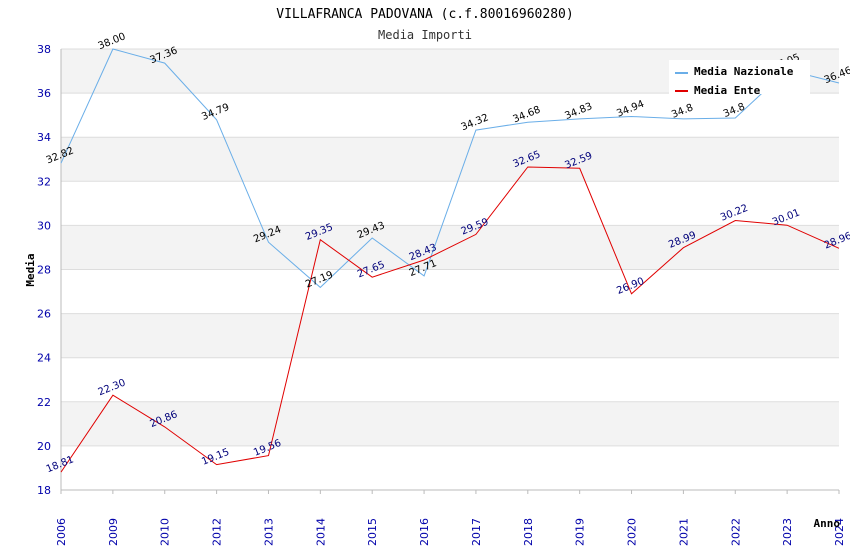 The width and height of the screenshot is (850, 550). What do you see at coordinates (44, 270) in the screenshot?
I see `y-tick-label: 28` at bounding box center [44, 270].